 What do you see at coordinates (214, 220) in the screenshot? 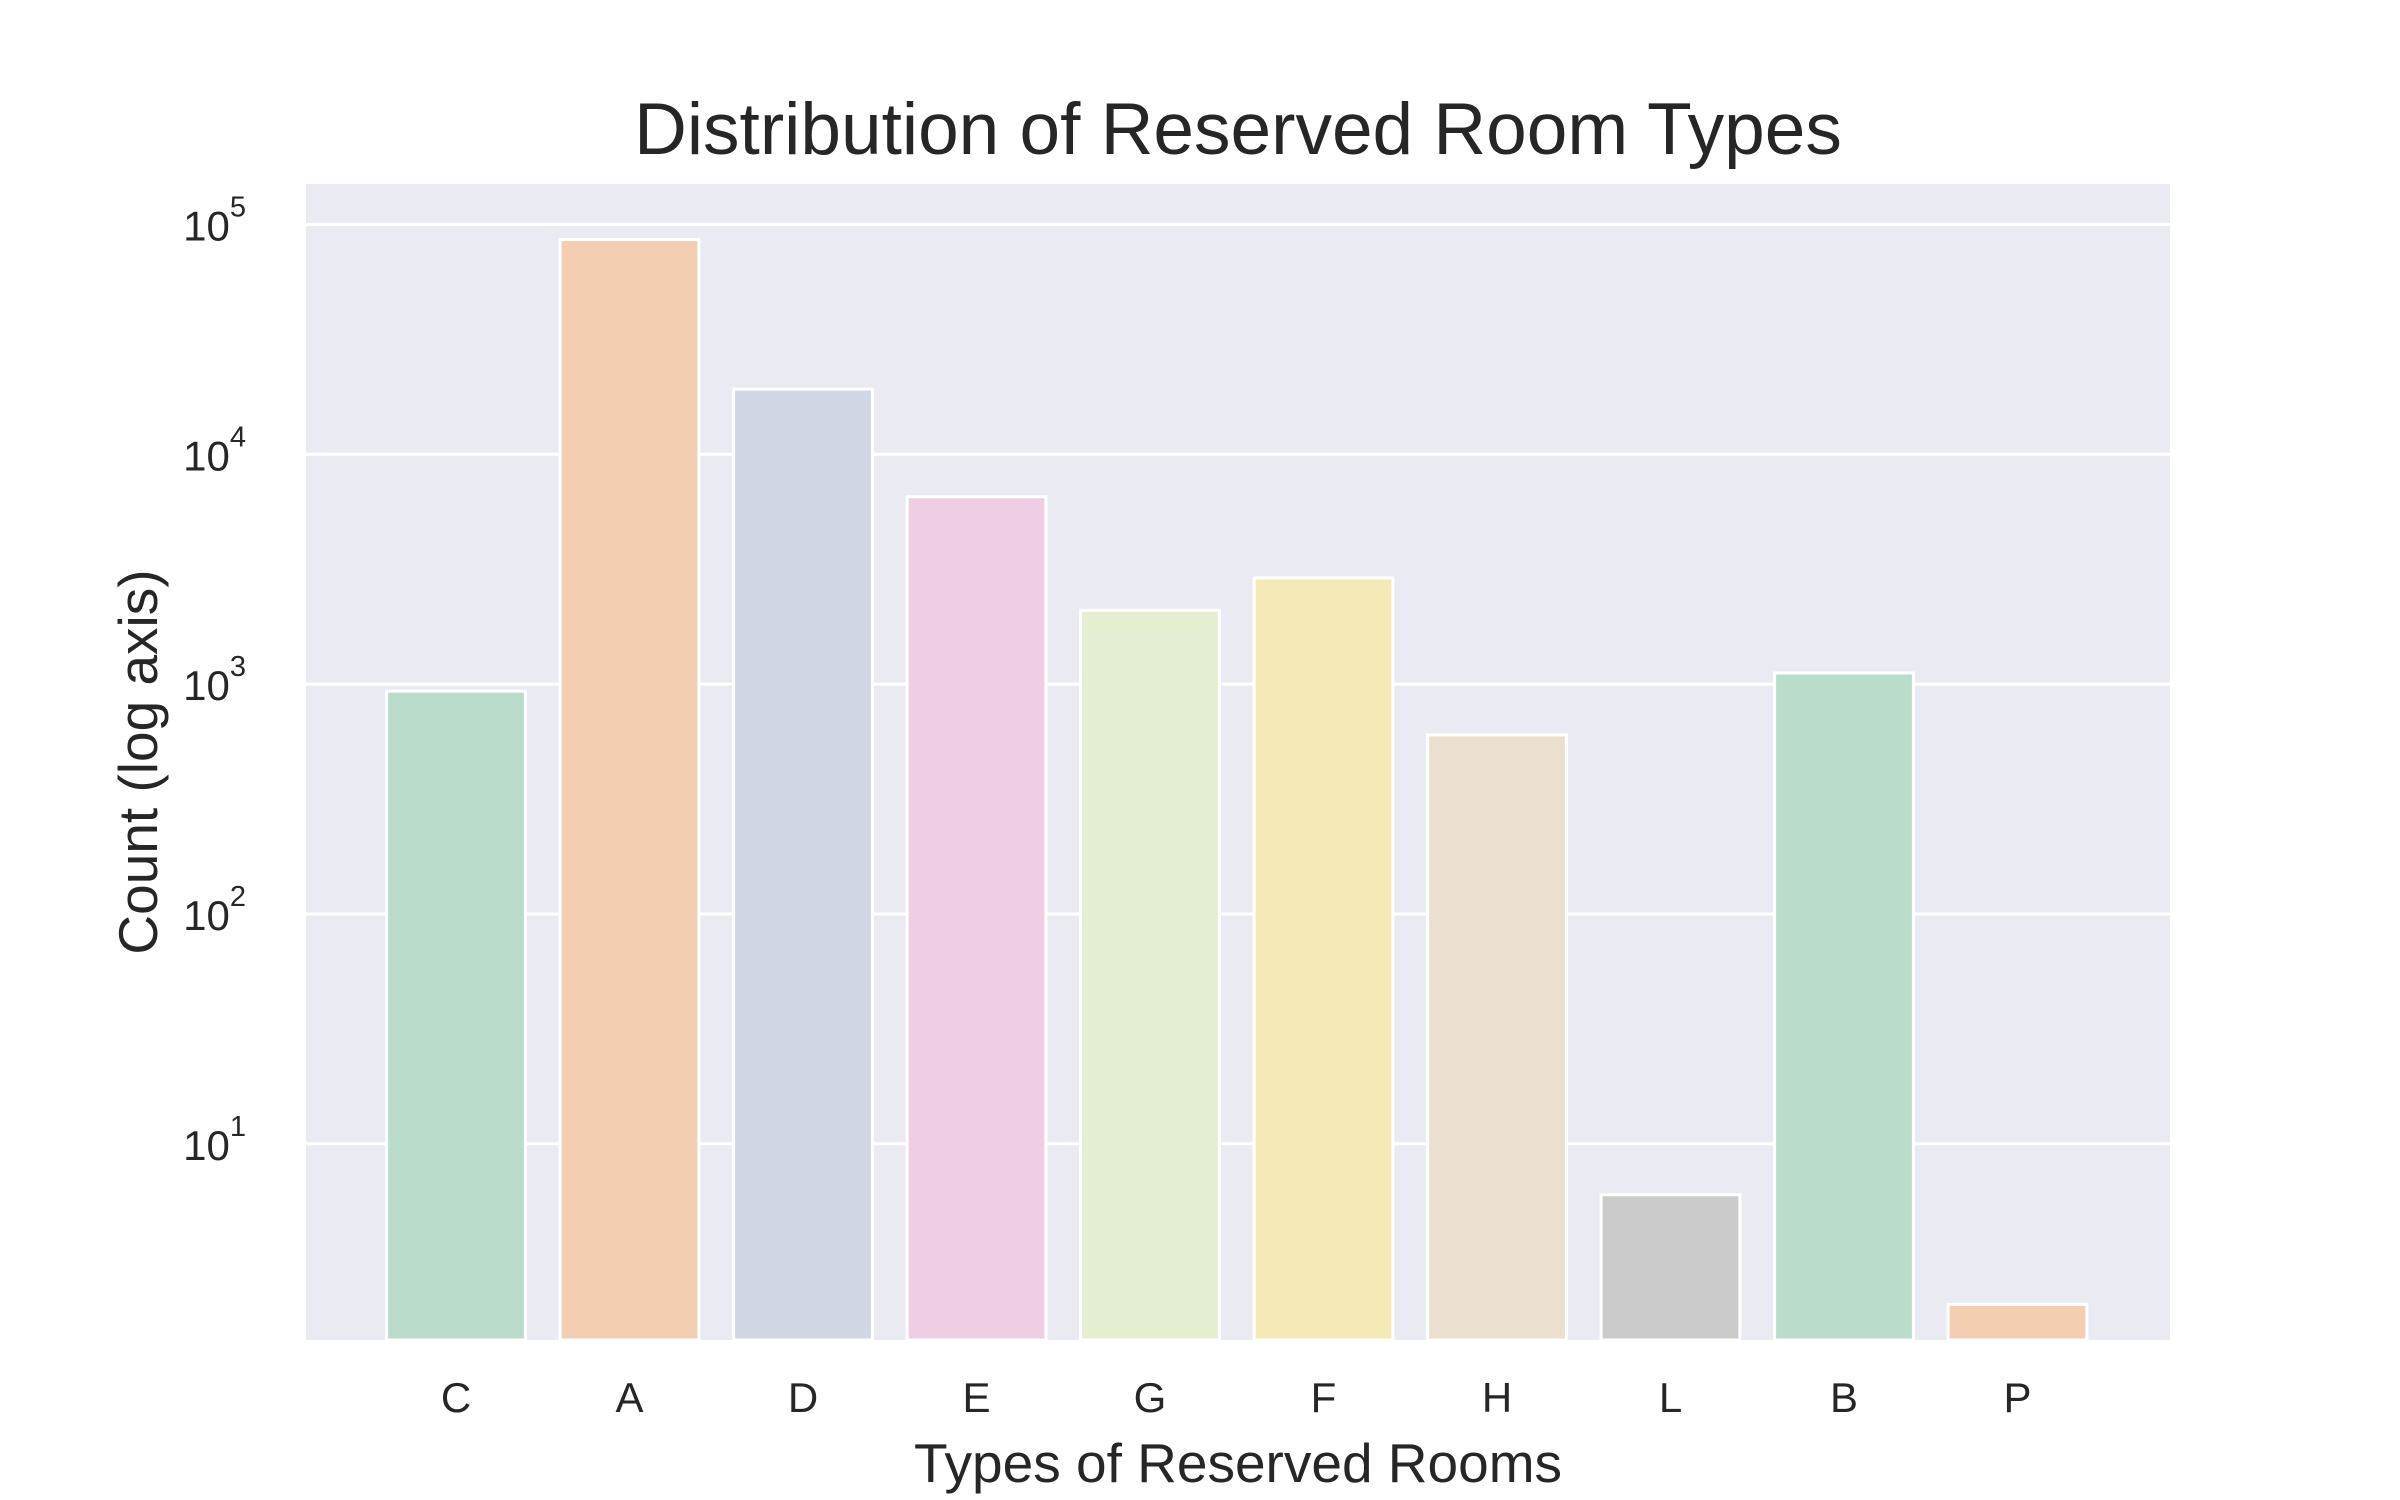
I see `y-tick-label: 10⁵` at bounding box center [214, 220].